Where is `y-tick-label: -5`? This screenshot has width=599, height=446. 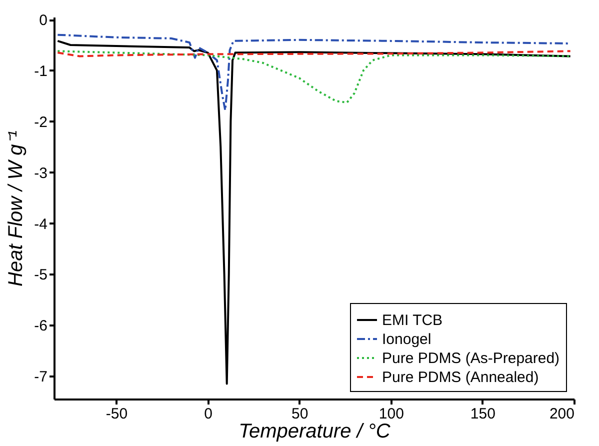
y-tick-label: -5 is located at coordinates (41, 275).